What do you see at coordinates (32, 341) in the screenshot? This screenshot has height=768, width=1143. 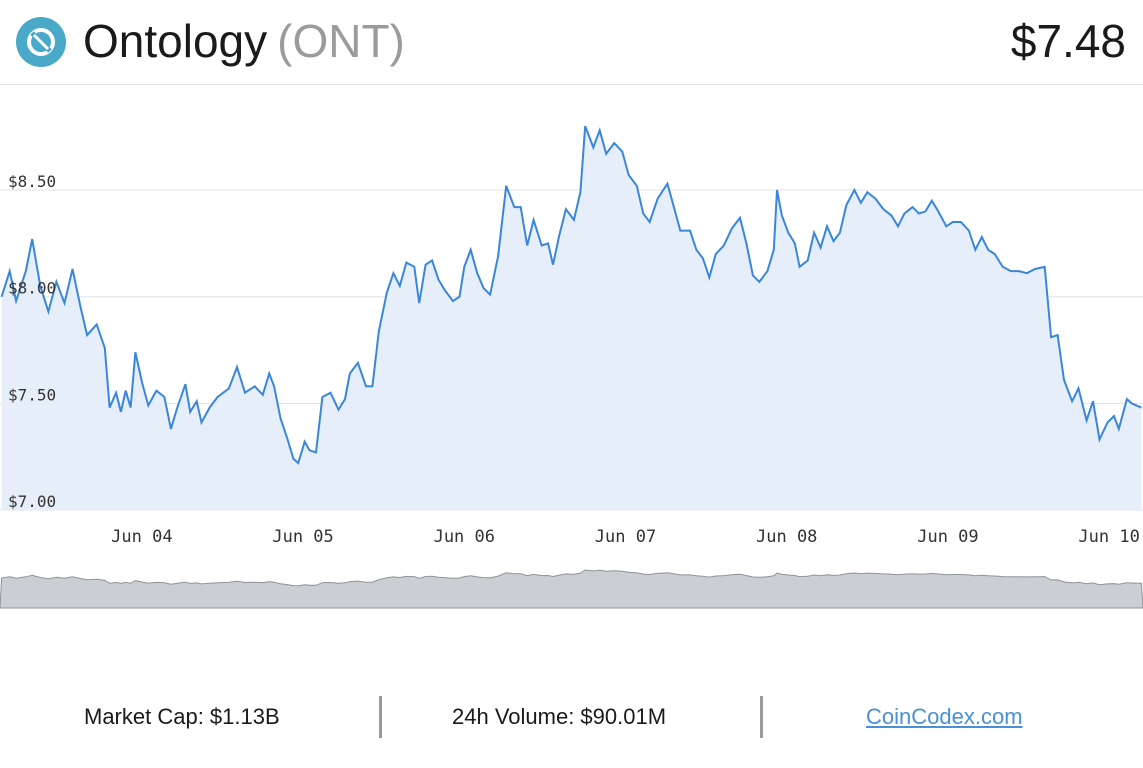 I see `y-axis-ticks: $7.00 $7.50 $8.00 $8.50` at bounding box center [32, 341].